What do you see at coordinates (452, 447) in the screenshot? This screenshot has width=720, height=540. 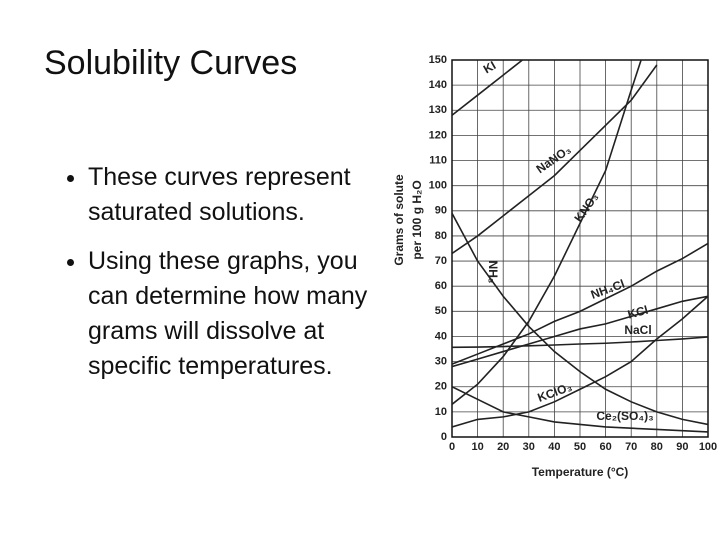 I see `x-tick-label: 0` at bounding box center [452, 447].